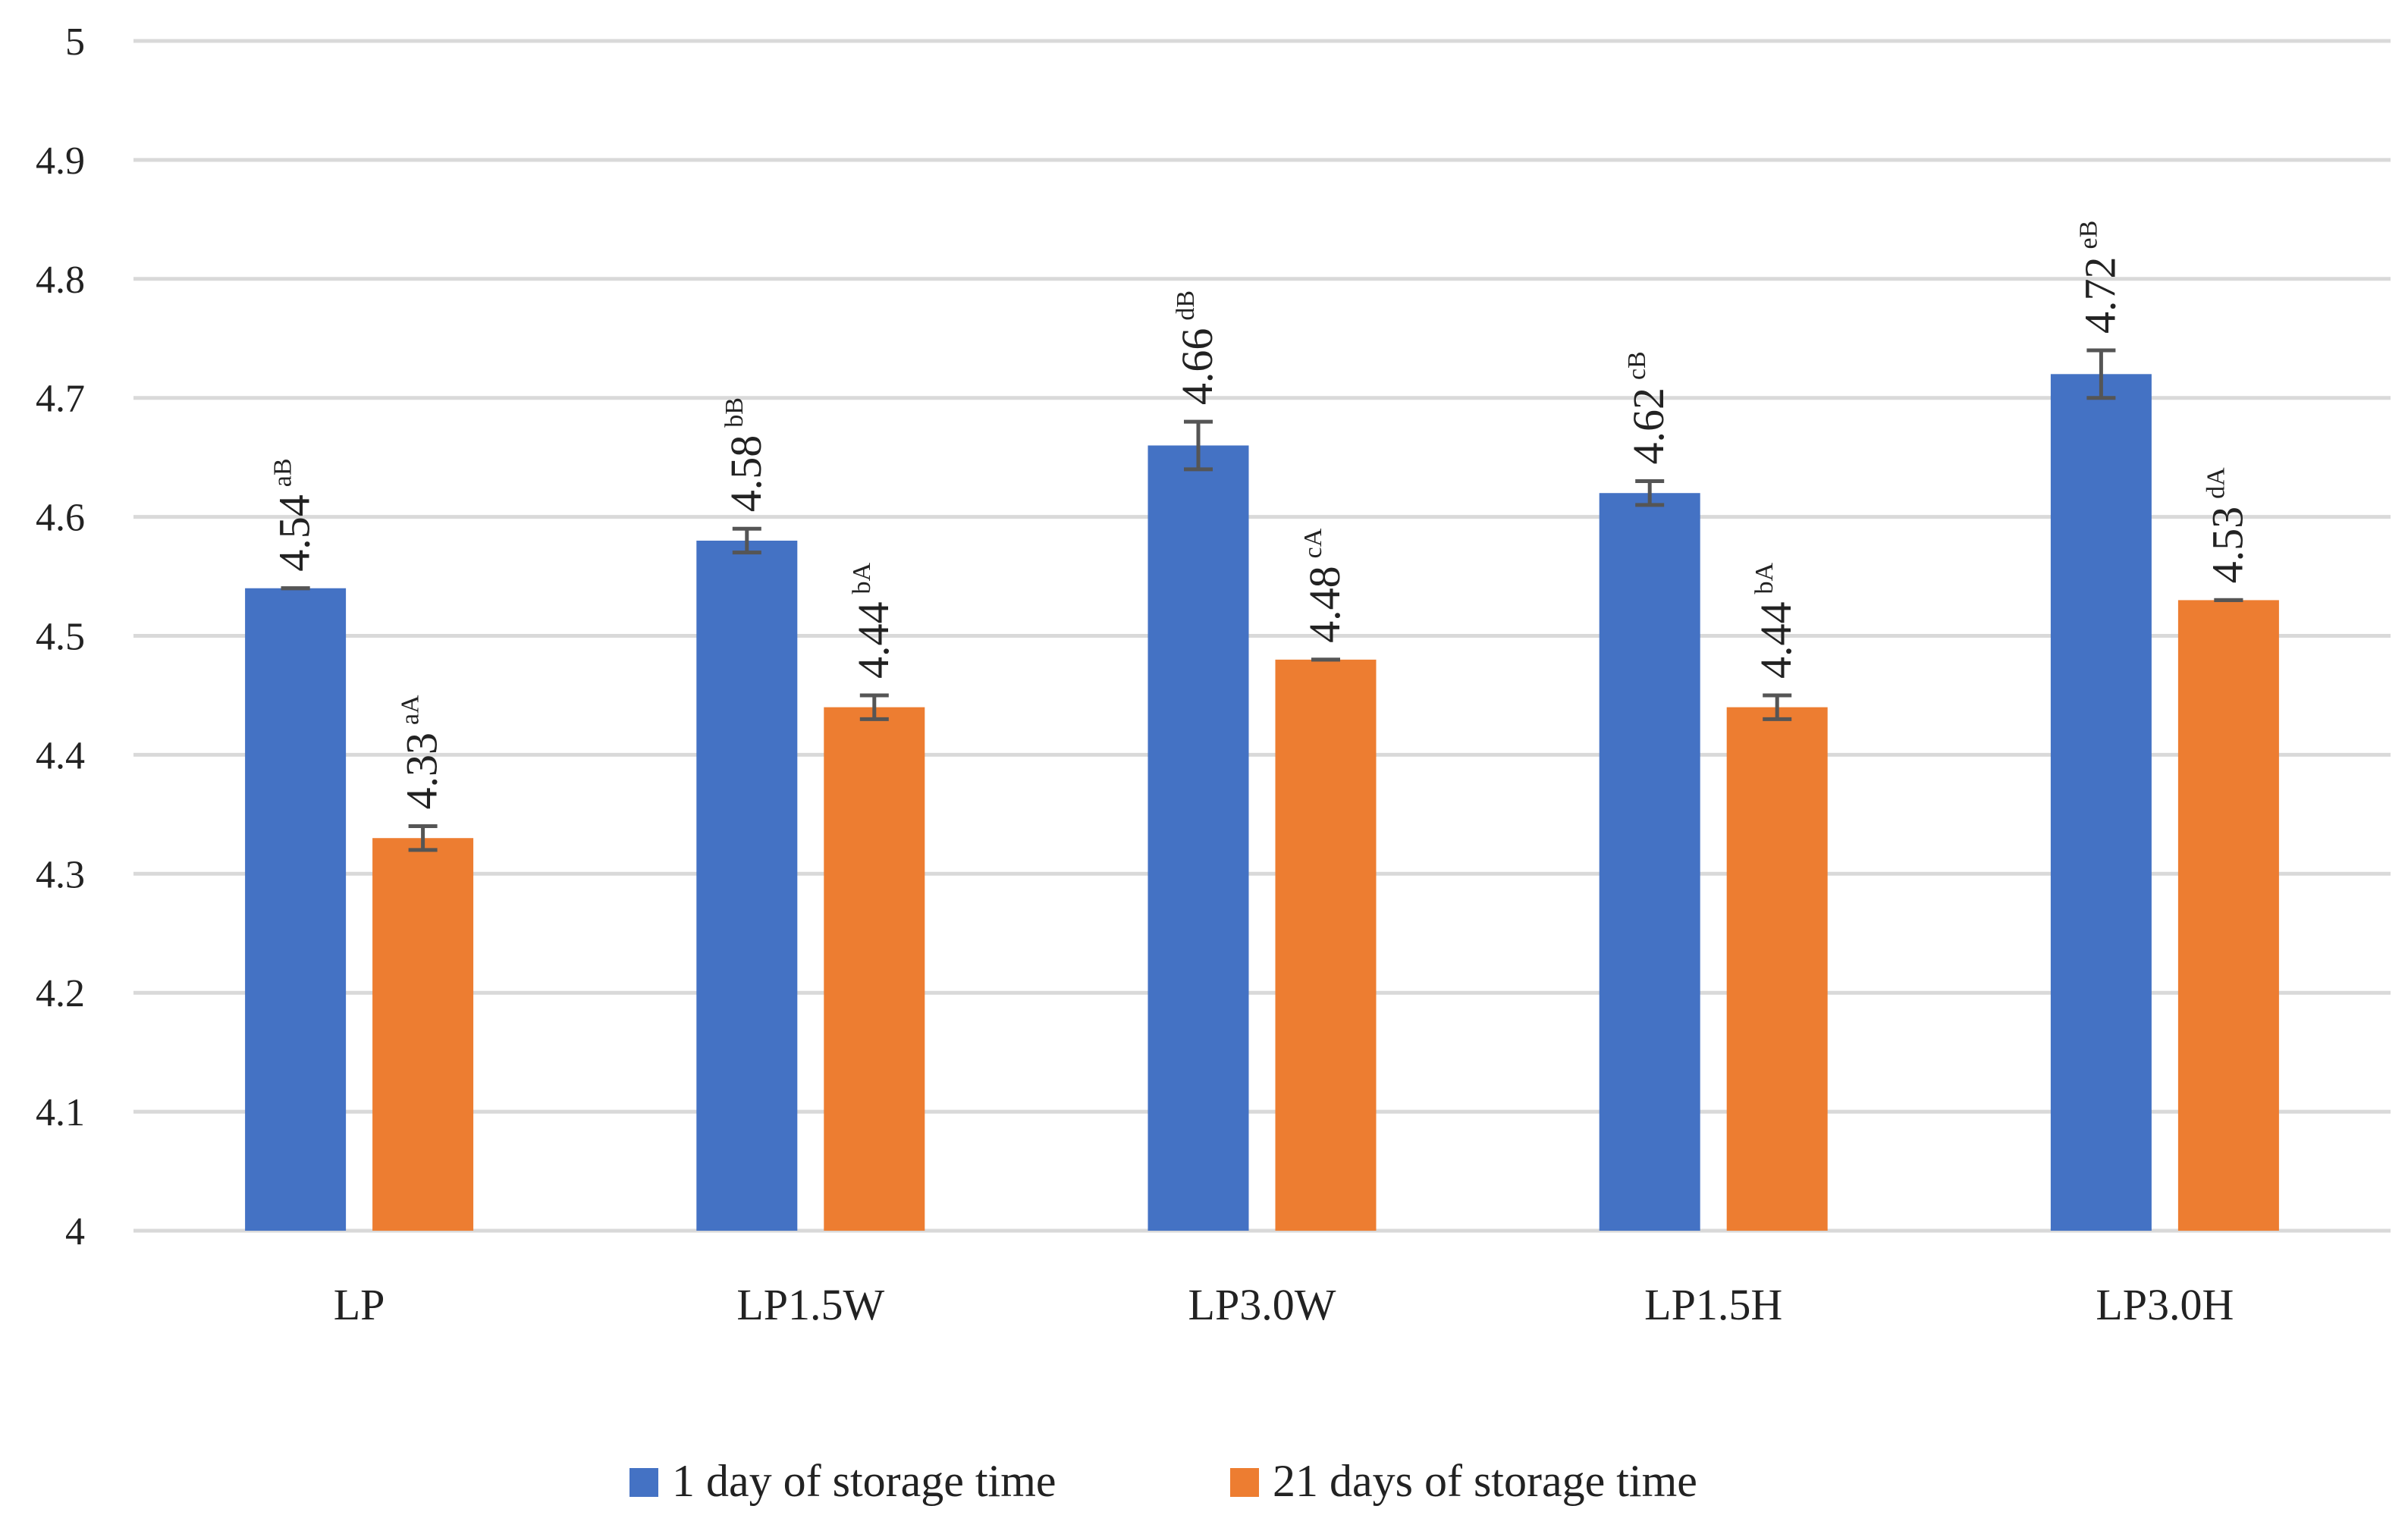  What do you see at coordinates (2227, 525) in the screenshot?
I see `data-label: 4.53dA` at bounding box center [2227, 525].